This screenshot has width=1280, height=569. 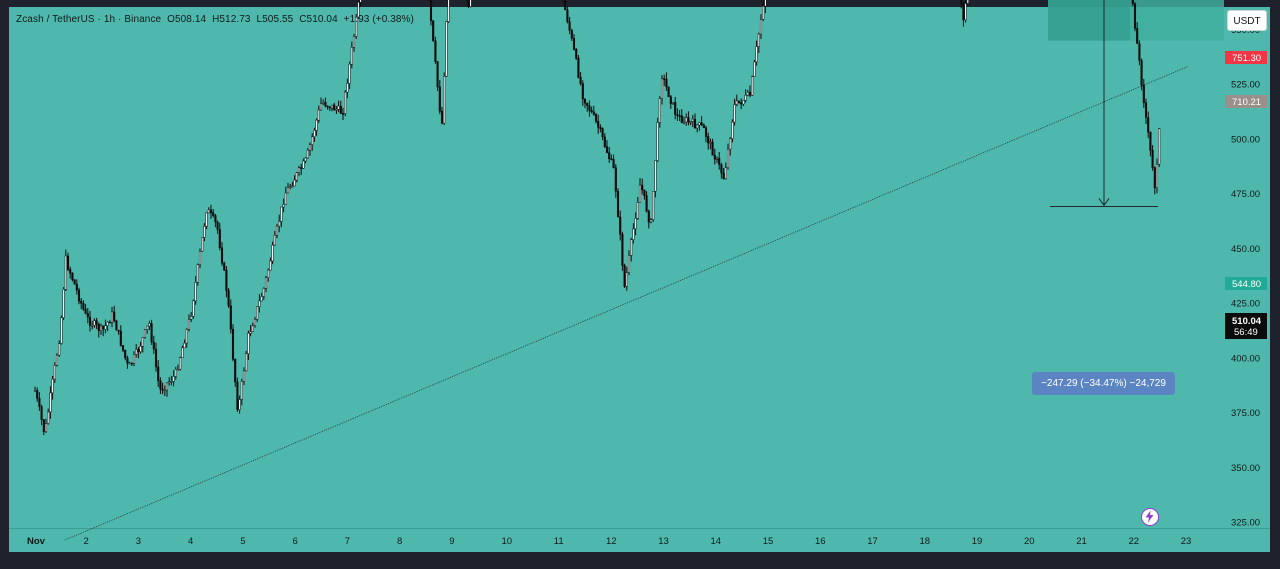 I want to click on time-tick: 3, so click(x=138, y=541).